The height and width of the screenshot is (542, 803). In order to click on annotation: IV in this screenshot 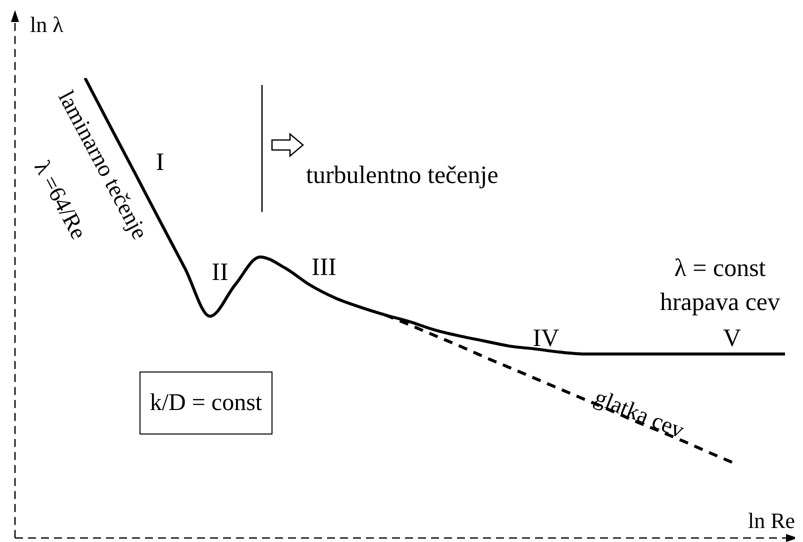, I will do `click(546, 338)`.